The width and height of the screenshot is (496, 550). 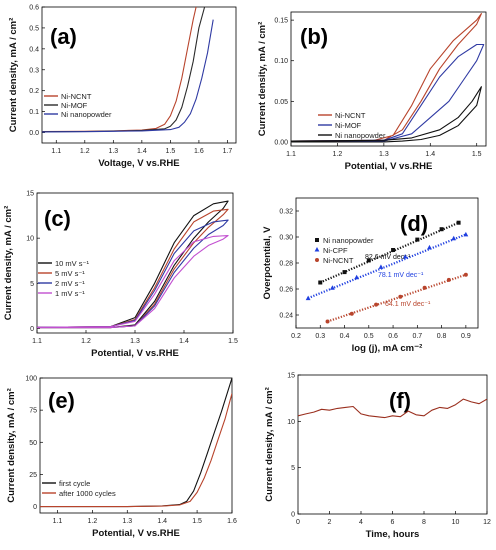 I want to click on x-tick-label: 0.6, so click(x=393, y=336).